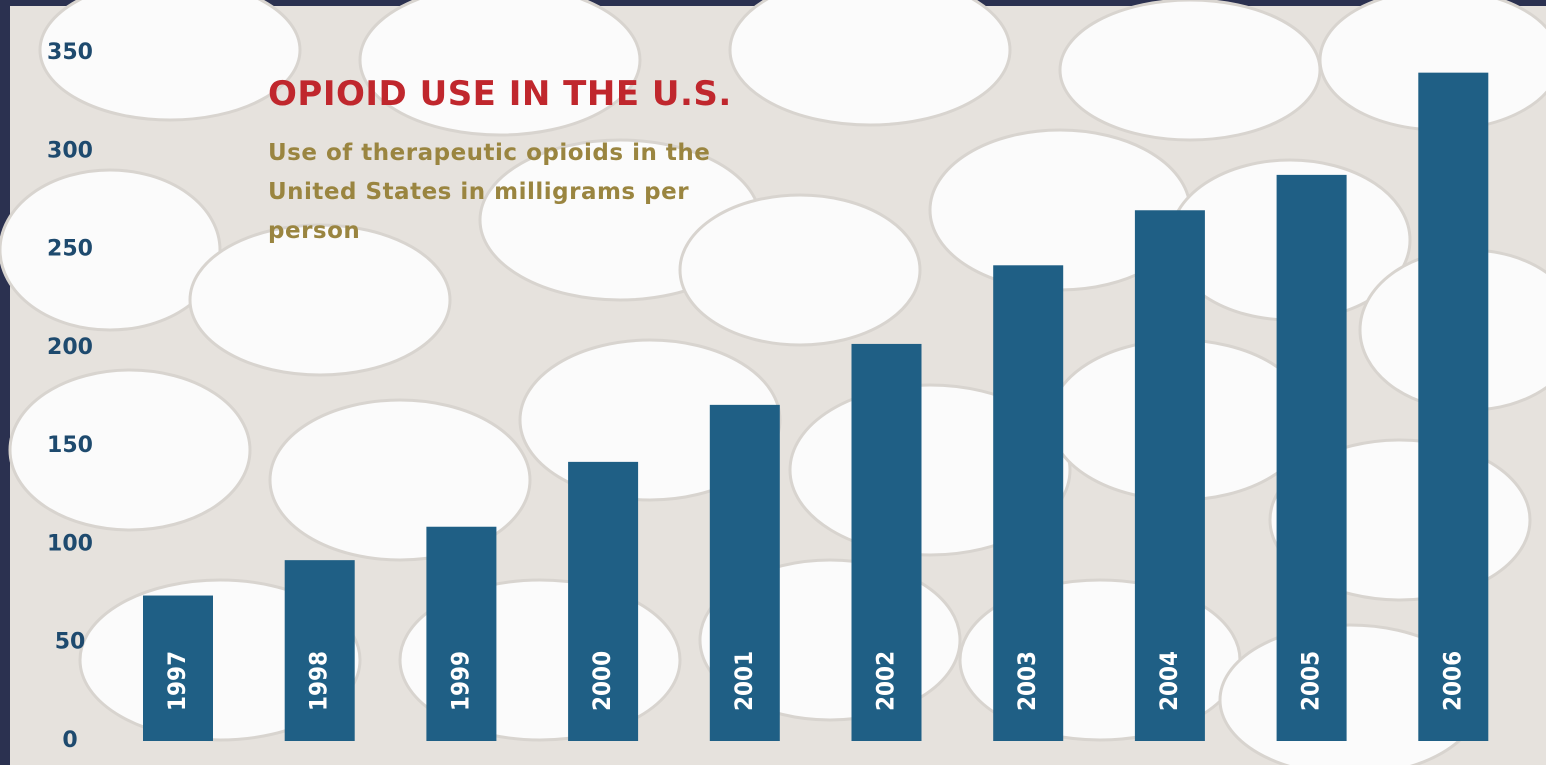 The height and width of the screenshot is (765, 1546). Describe the element at coordinates (1027, 681) in the screenshot. I see `x-tick-label: 2003` at that location.